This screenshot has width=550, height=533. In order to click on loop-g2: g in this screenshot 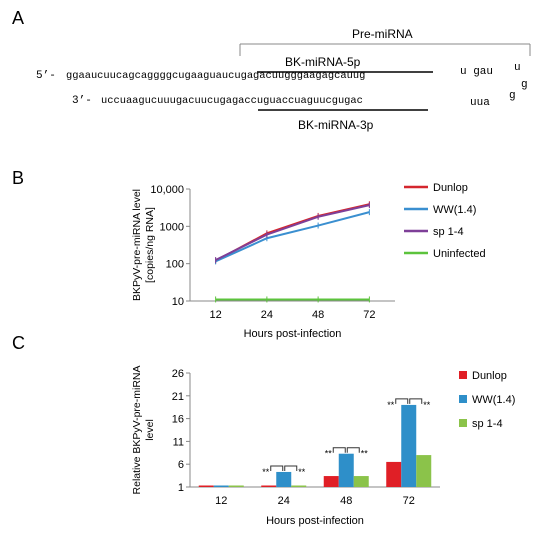, I will do `click(512, 96)`.